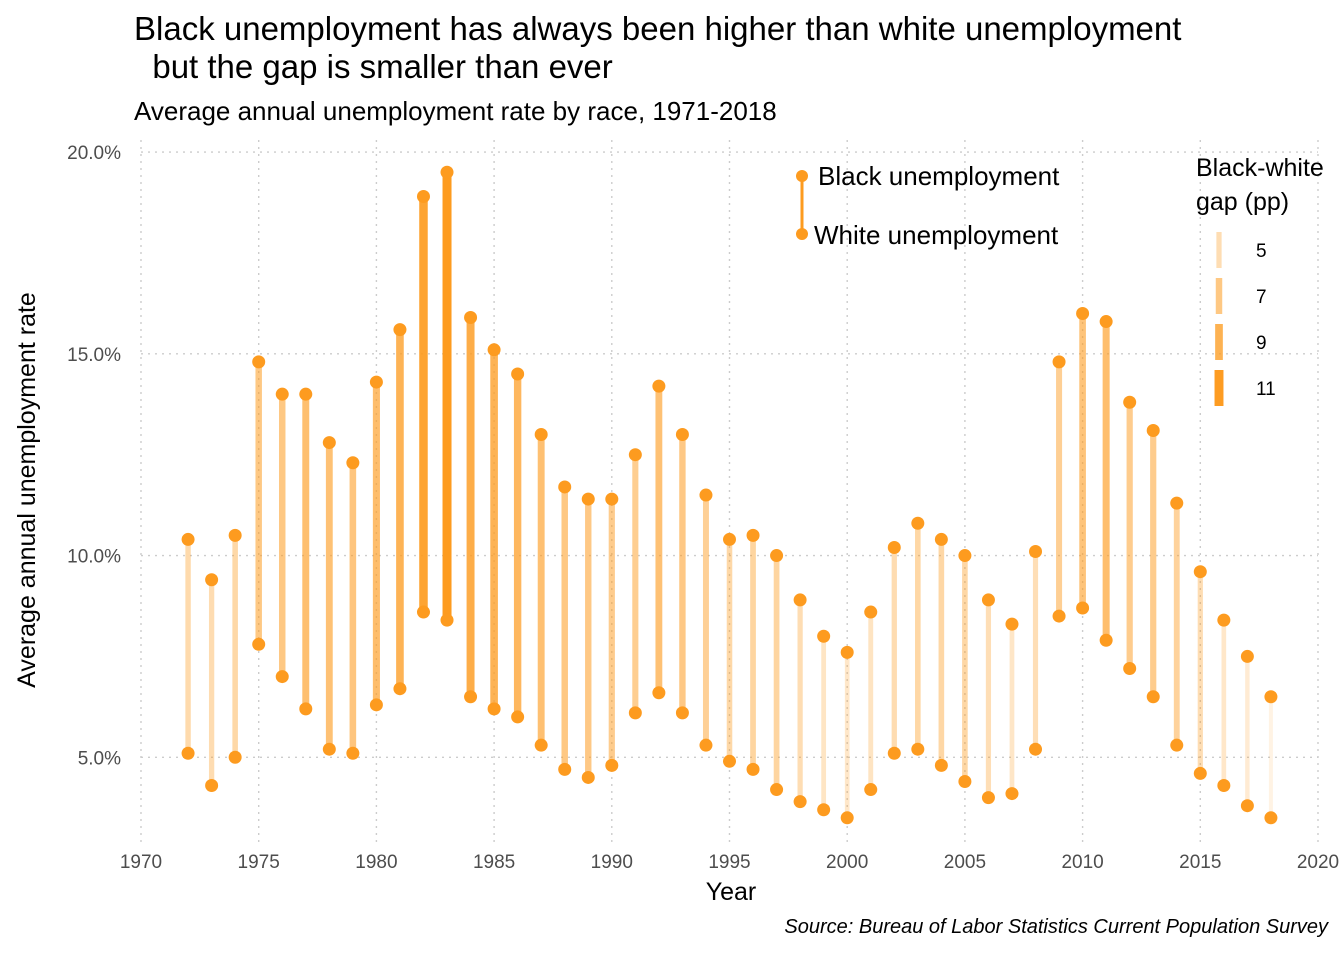 This screenshot has width=1344, height=960. What do you see at coordinates (847, 862) in the screenshot?
I see `x-tick-label: 2000` at bounding box center [847, 862].